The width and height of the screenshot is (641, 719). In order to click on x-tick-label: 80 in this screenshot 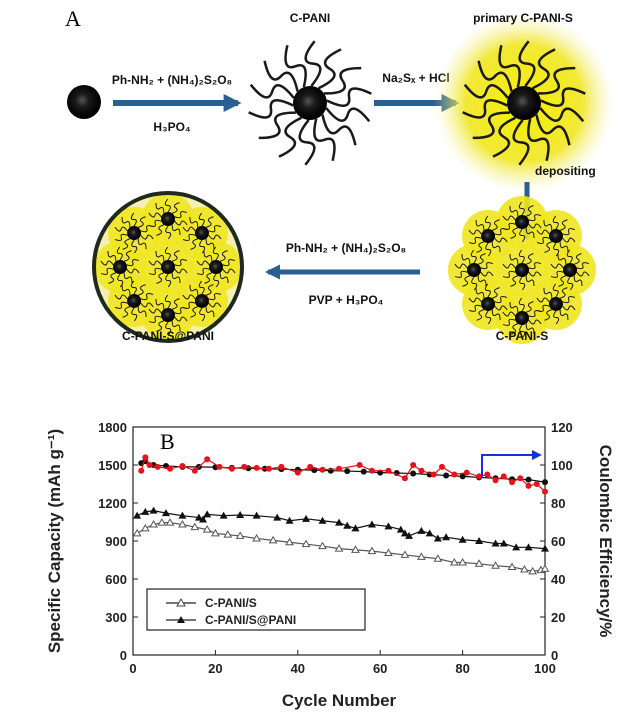, I will do `click(462, 668)`.